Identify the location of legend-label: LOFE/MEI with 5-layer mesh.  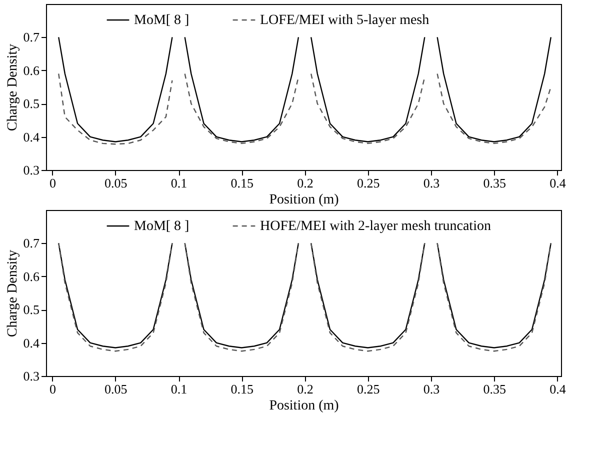
(345, 20).